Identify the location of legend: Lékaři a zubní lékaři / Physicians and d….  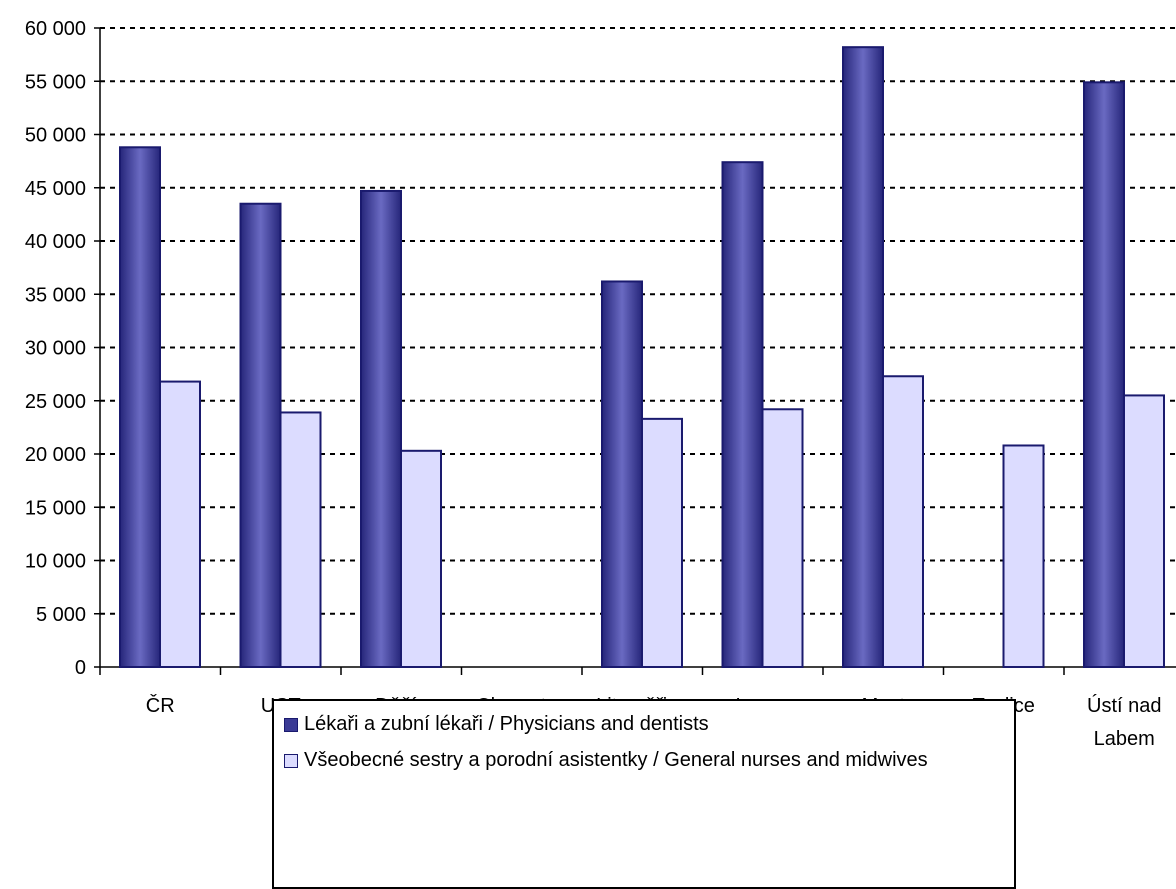
(644, 794).